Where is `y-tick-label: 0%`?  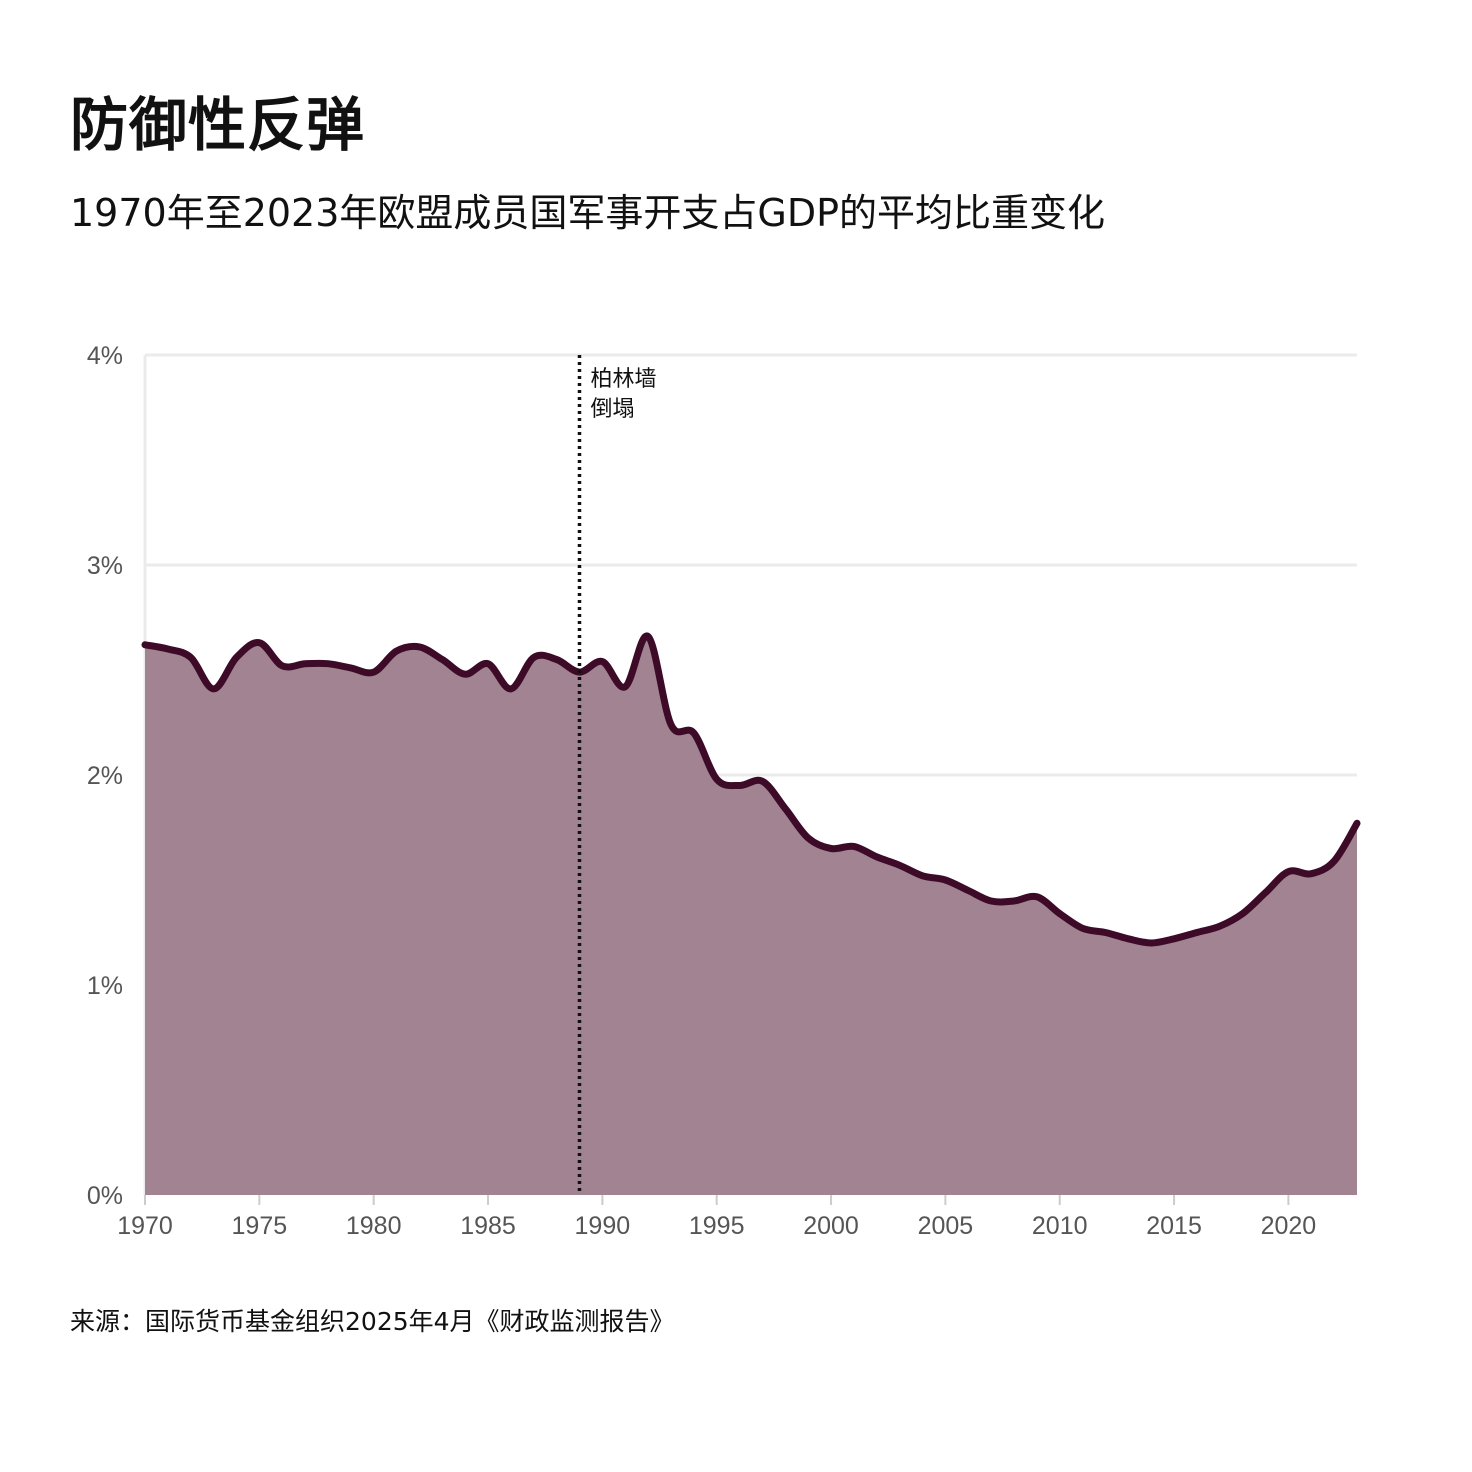 y-tick-label: 0% is located at coordinates (105, 1196).